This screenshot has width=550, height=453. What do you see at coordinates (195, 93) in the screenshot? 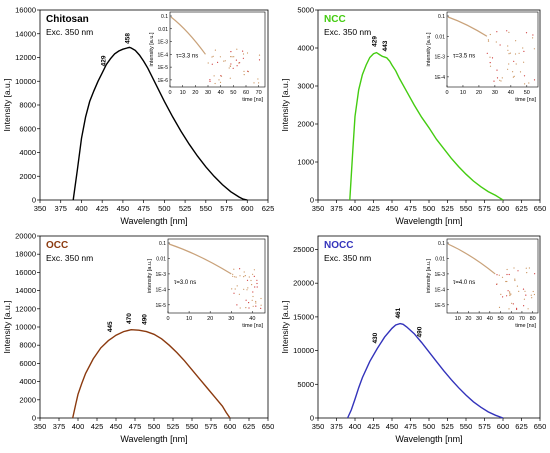
I see `inset-x-tick-label: 20` at bounding box center [195, 93].